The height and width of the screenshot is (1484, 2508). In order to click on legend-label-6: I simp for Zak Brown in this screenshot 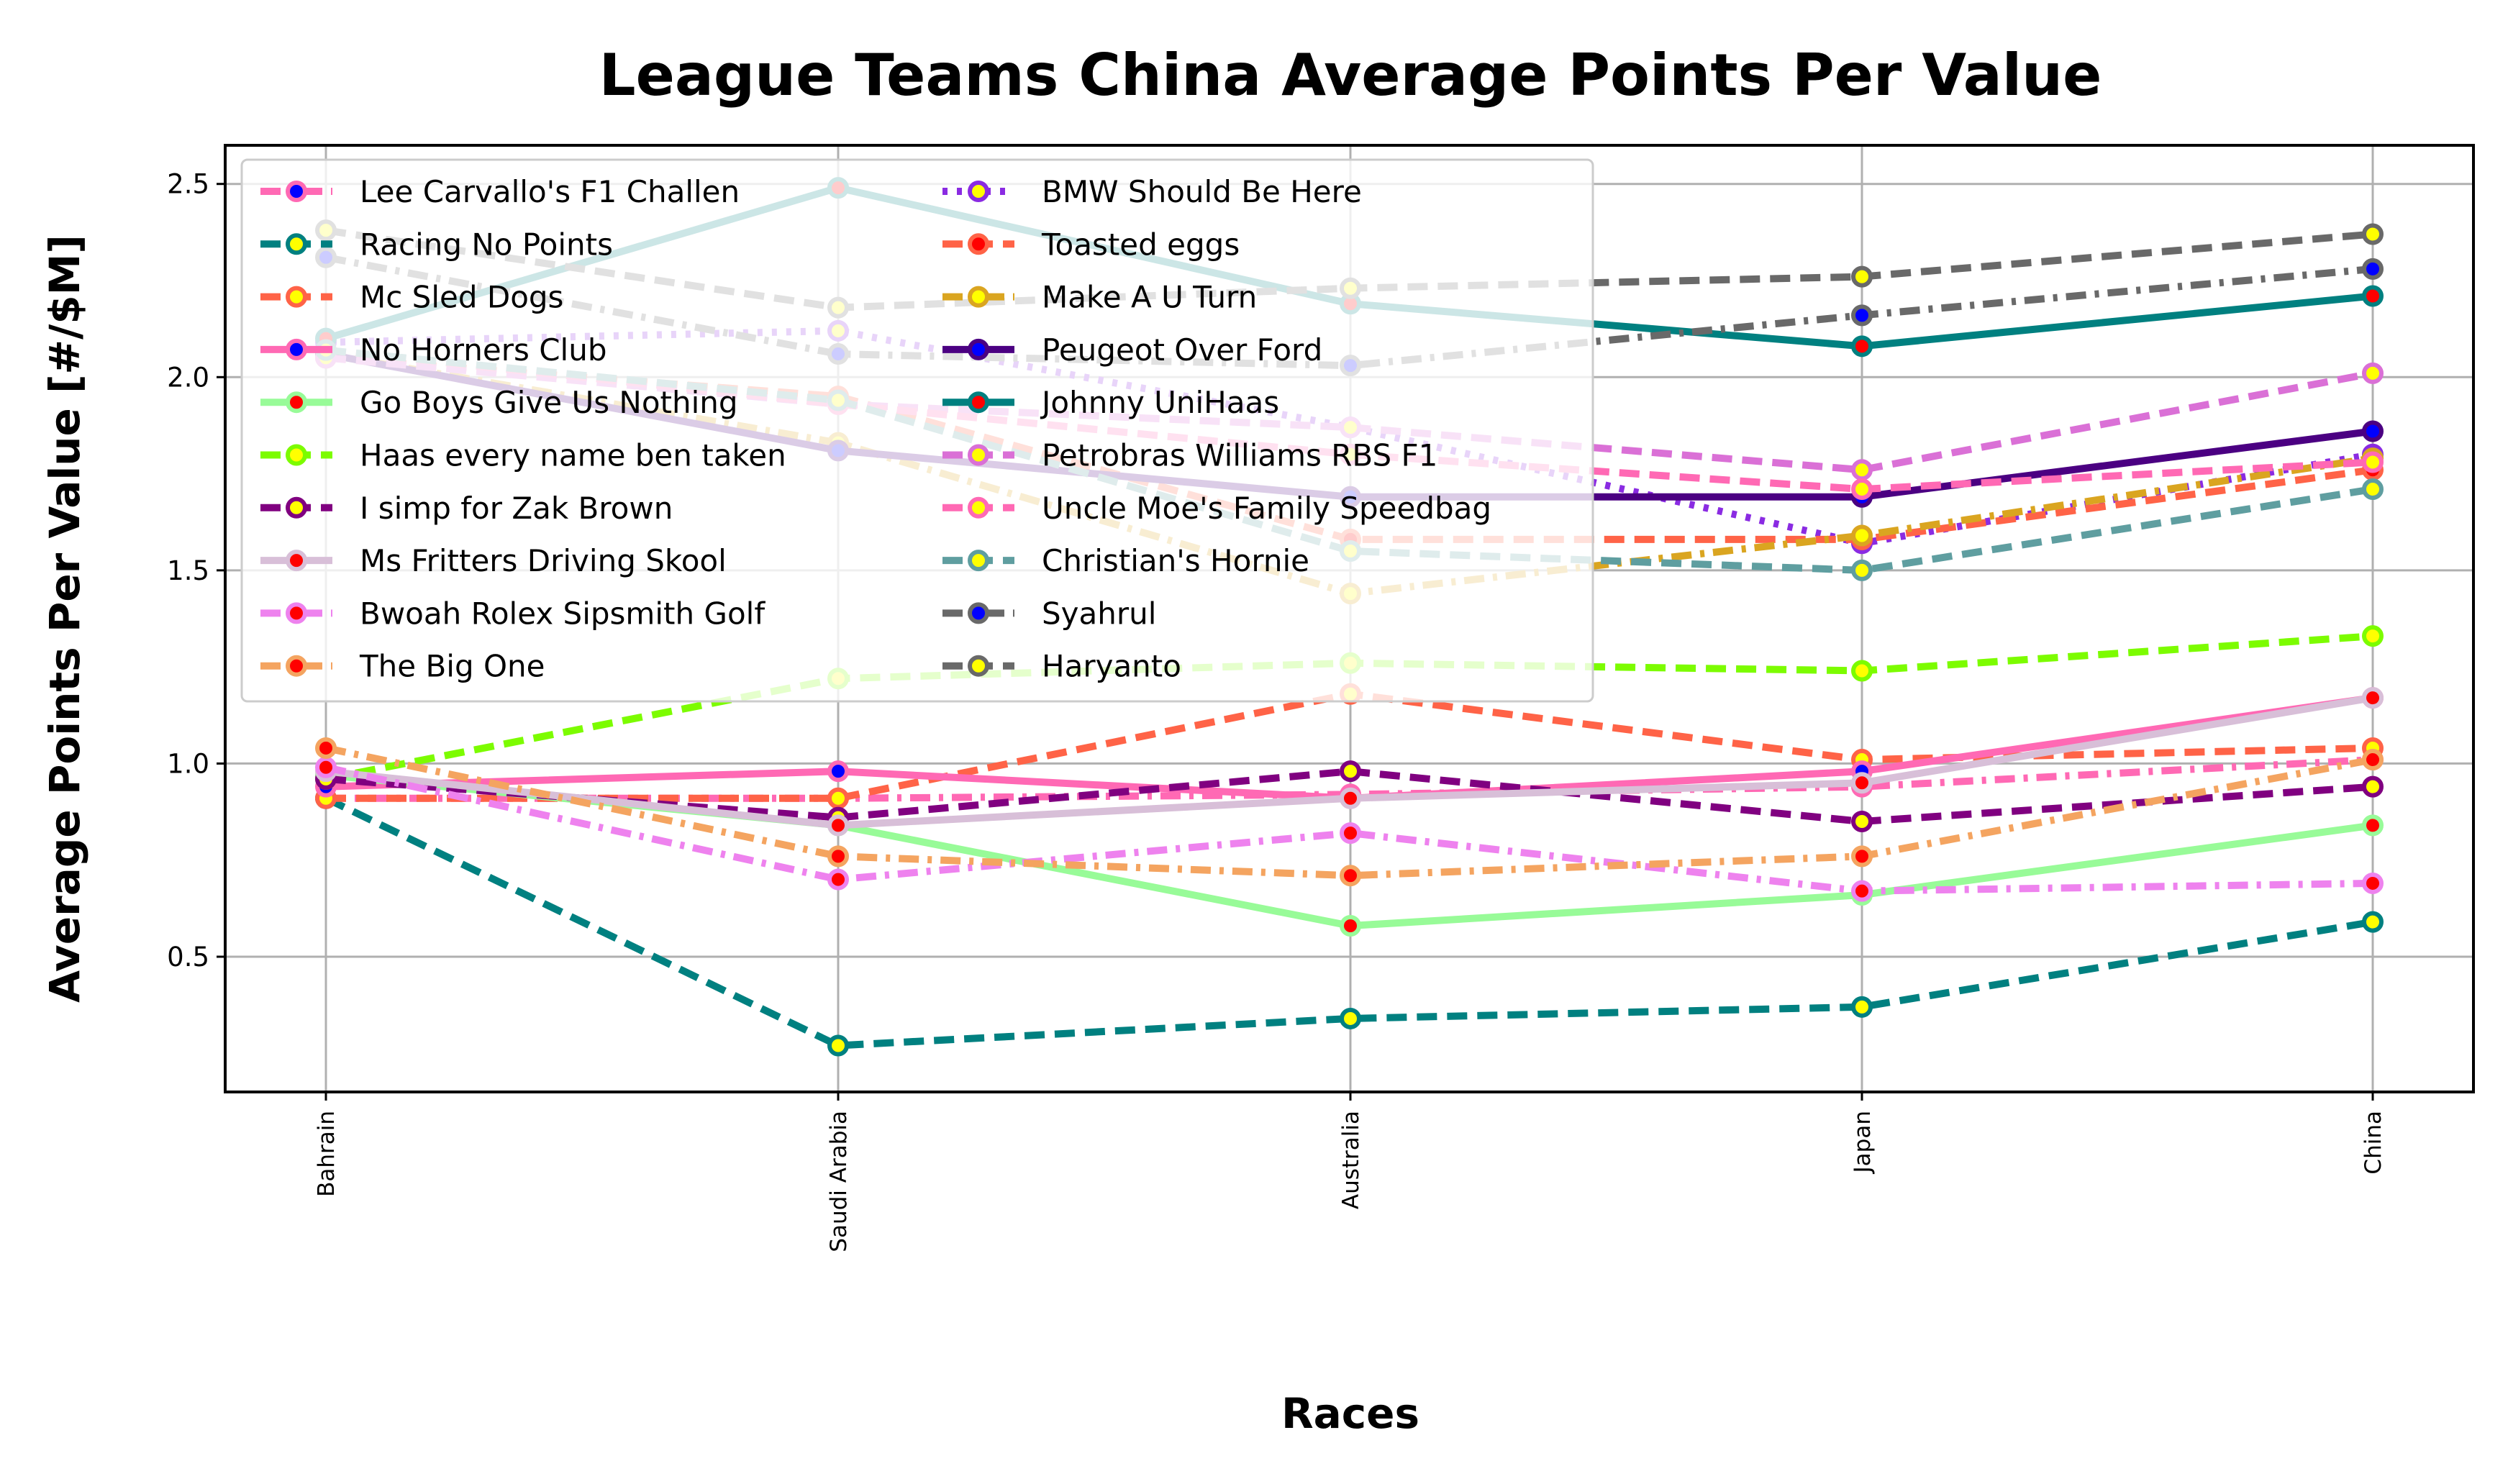, I will do `click(516, 508)`.